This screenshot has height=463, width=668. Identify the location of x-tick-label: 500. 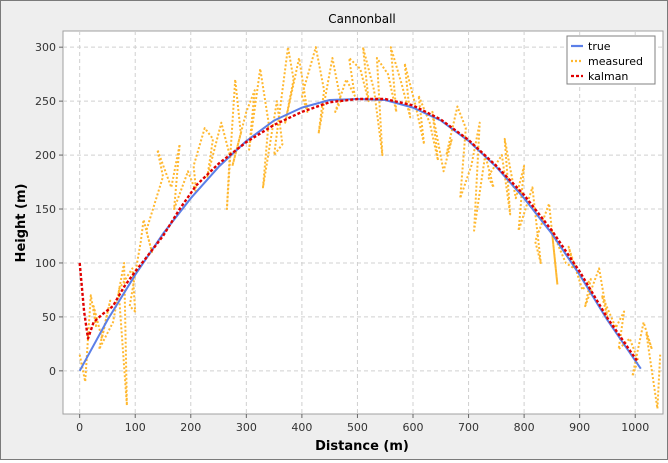
(357, 427).